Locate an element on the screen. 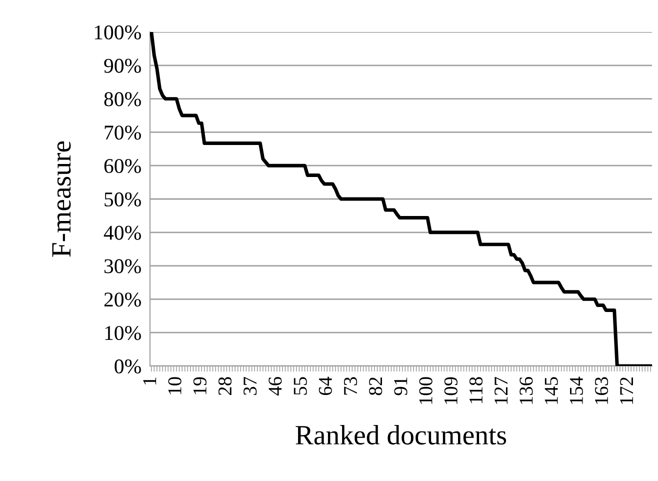 The width and height of the screenshot is (658, 481). x-tick-label: 91 is located at coordinates (401, 387).